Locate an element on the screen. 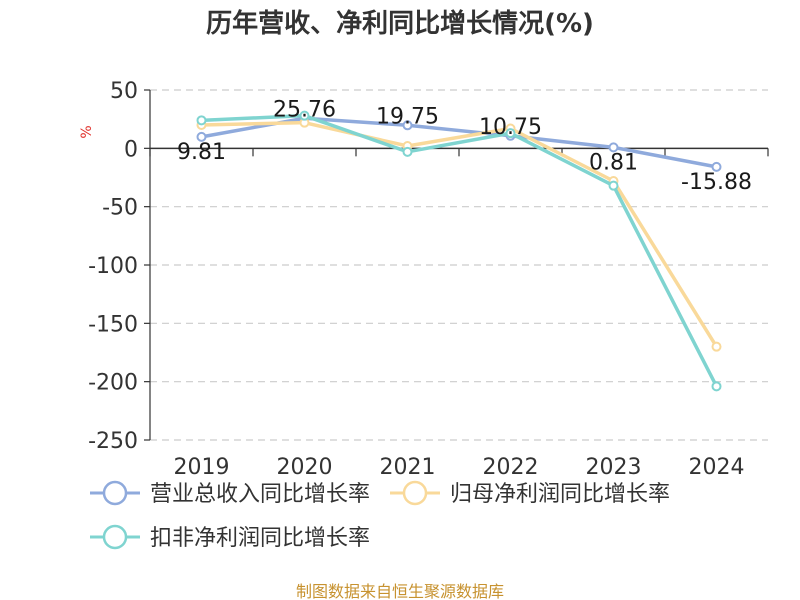  data-label: 10.75 is located at coordinates (510, 127).